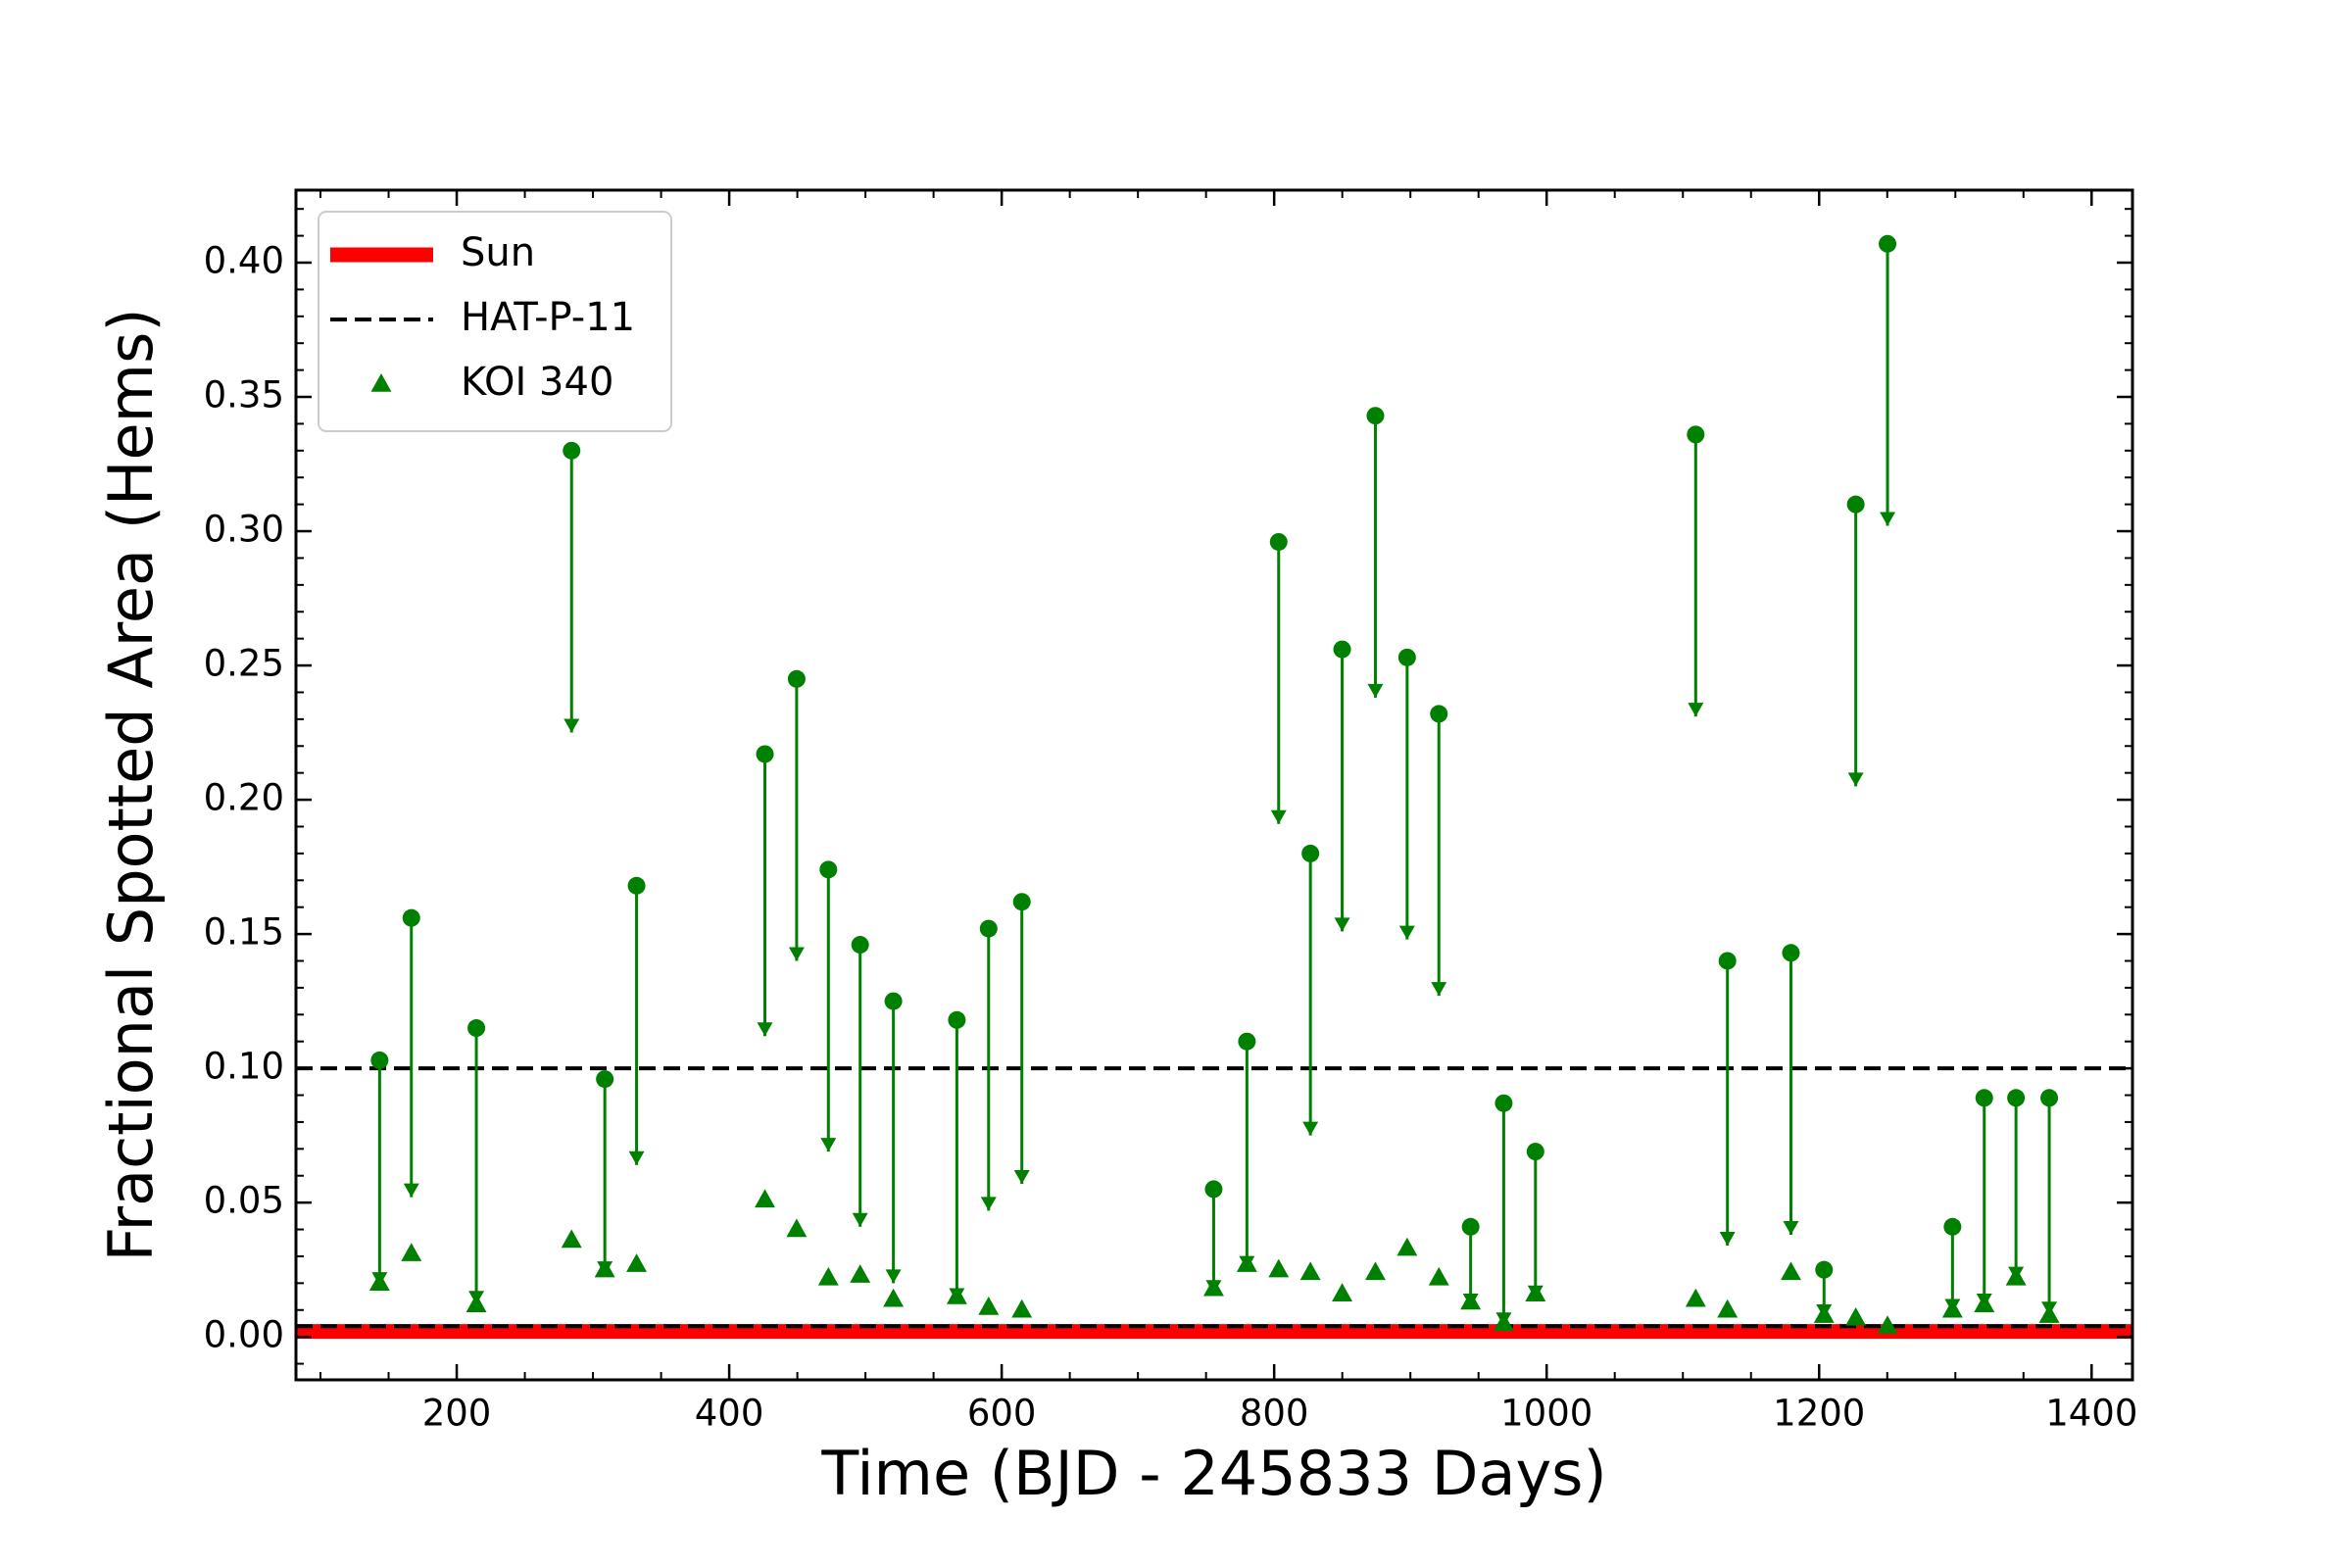 The width and height of the screenshot is (2352, 1568). Describe the element at coordinates (244, 664) in the screenshot. I see `y-tick-label: 0.25` at that location.